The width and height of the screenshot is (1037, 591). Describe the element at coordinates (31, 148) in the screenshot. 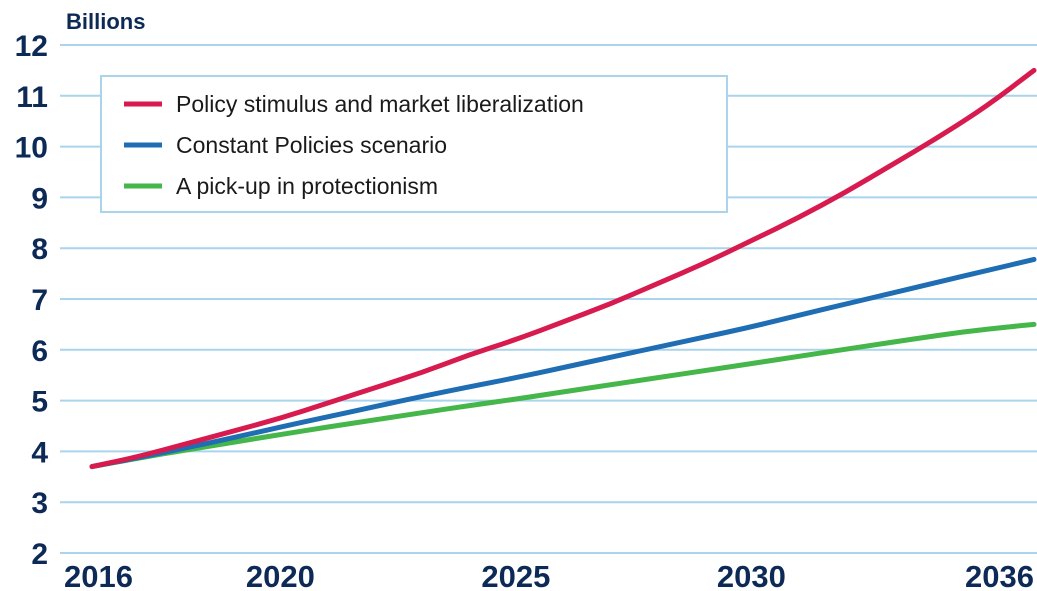

I see `y-tick-label: 10` at that location.